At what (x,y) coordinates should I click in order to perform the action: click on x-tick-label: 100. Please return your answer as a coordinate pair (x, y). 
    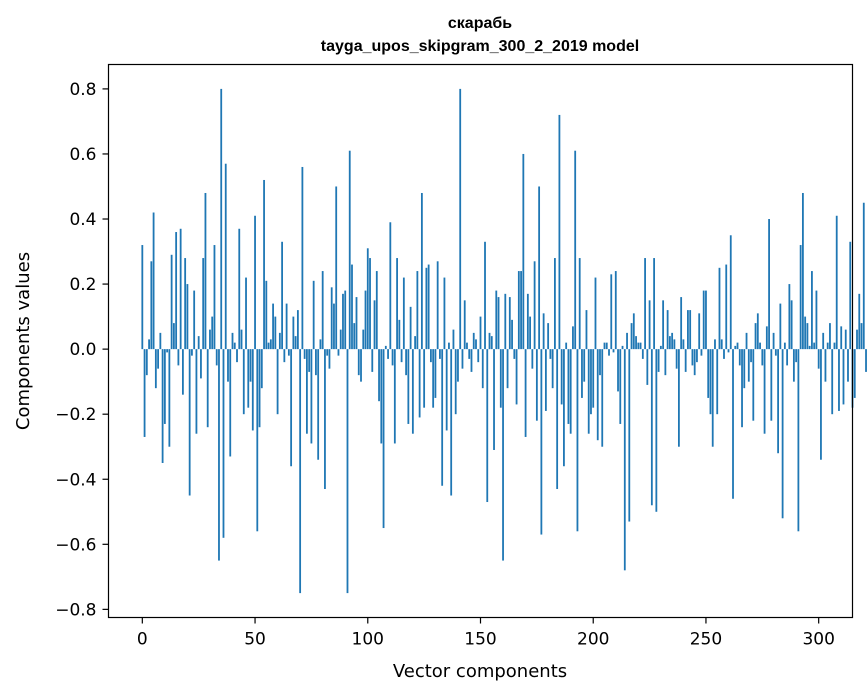
    Looking at the image, I should click on (368, 640).